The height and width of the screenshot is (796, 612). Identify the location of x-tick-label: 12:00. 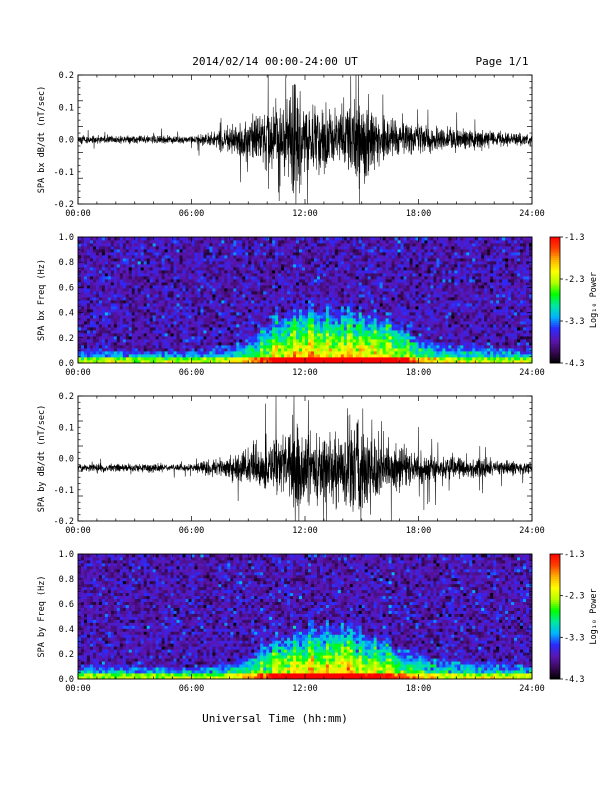
(305, 214).